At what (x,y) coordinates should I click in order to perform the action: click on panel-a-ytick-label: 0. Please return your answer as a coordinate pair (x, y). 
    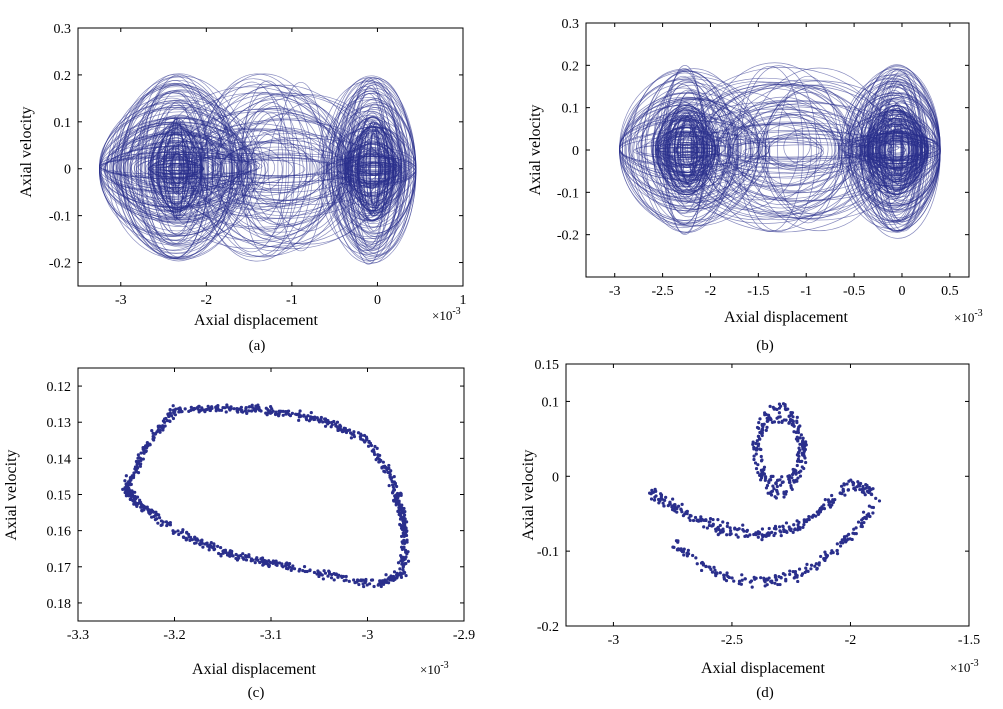
    Looking at the image, I should click on (67, 170).